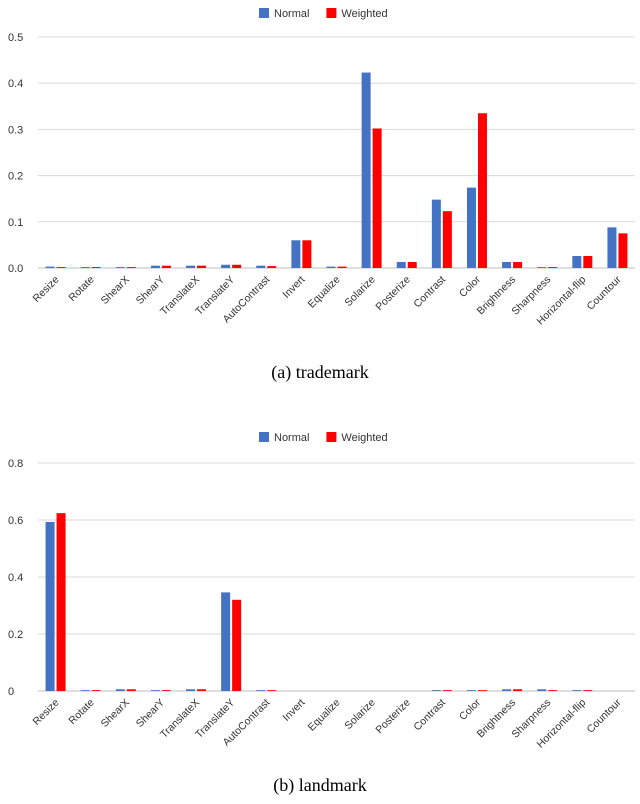 This screenshot has width=640, height=804. Describe the element at coordinates (307, 254) in the screenshot. I see `bar-invert-weighted` at that location.